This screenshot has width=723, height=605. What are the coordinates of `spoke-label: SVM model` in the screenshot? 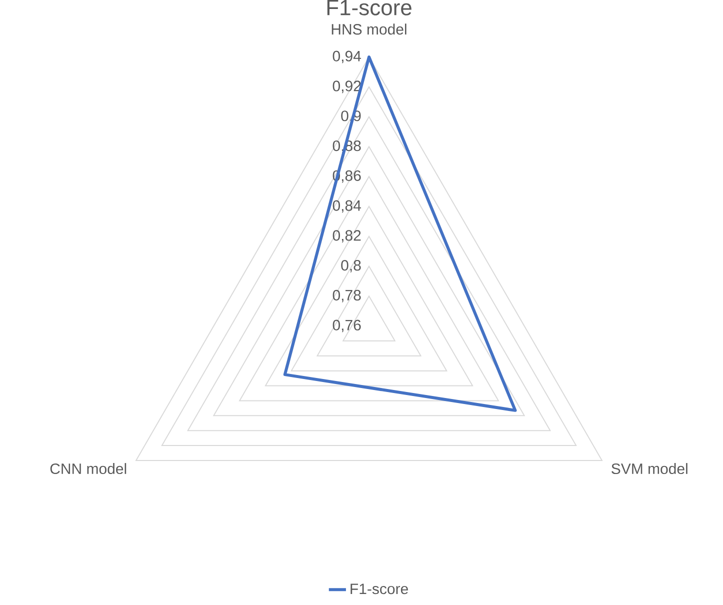 It's located at (650, 468).